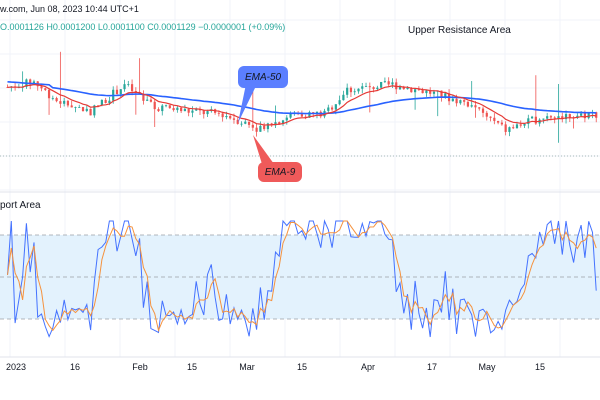 This screenshot has height=400, width=600. Describe the element at coordinates (302, 104) in the screenshot. I see `ema-9-line` at that location.